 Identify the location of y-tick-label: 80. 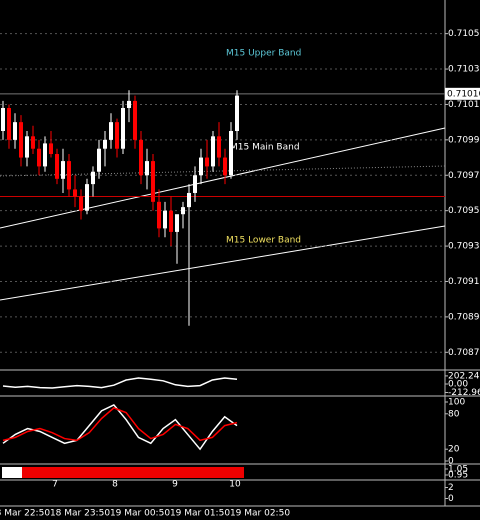
(454, 414).